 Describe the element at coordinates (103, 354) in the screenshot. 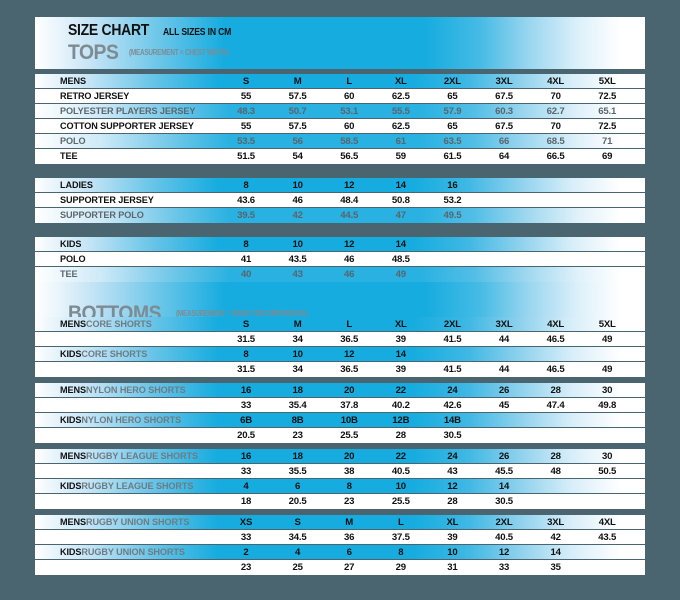

I see `row-label: KIDSCORE SHORTS` at that location.